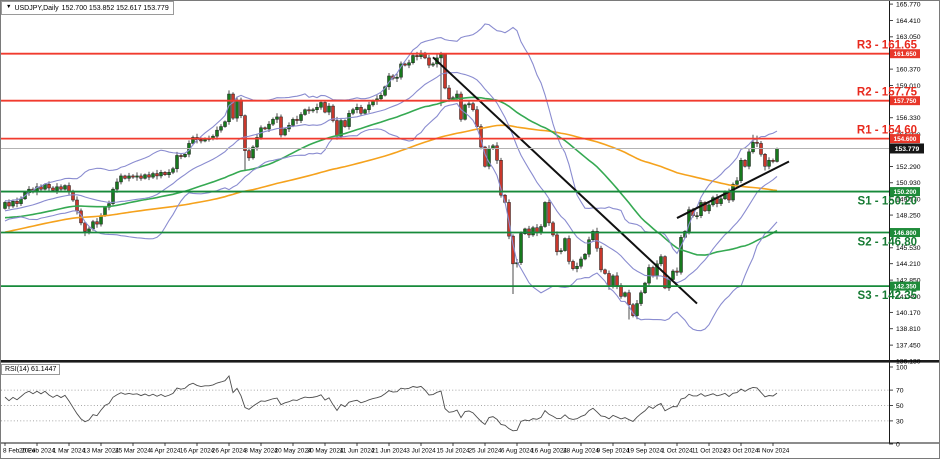  I want to click on axis-frame-line, so click(889, 222).